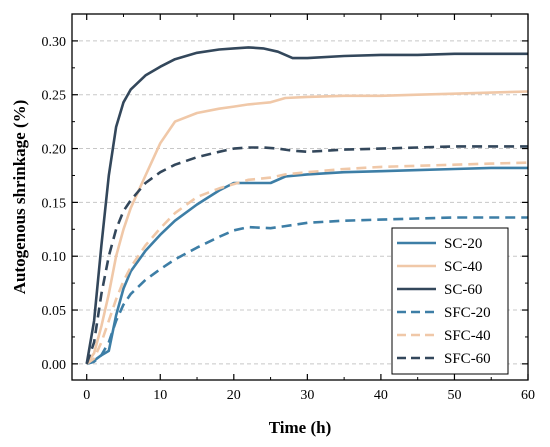  Describe the element at coordinates (463, 290) in the screenshot. I see `legend-label: SC-60` at that location.